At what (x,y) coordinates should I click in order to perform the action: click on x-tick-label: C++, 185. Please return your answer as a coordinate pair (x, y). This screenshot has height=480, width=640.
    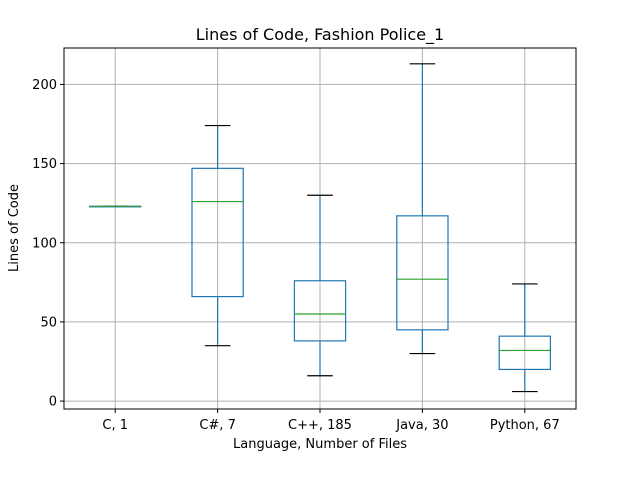
    Looking at the image, I should click on (320, 425).